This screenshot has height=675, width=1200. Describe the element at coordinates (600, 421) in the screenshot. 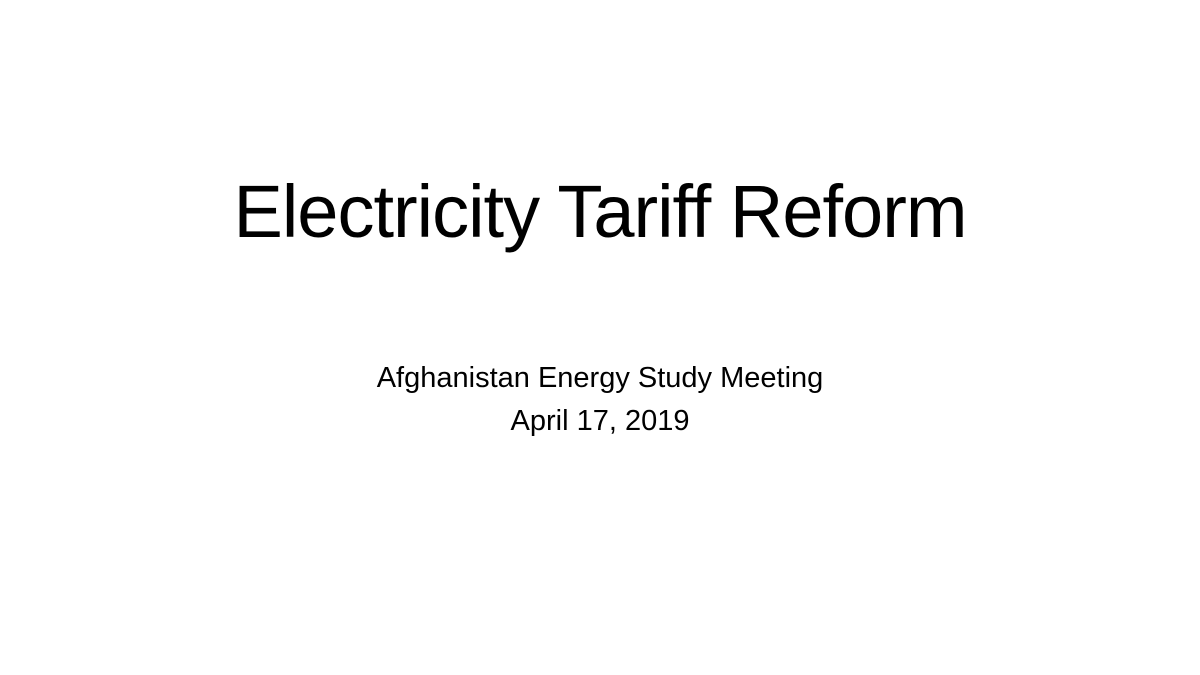

I see `subtitle-line-date: April 17, 2019` at that location.